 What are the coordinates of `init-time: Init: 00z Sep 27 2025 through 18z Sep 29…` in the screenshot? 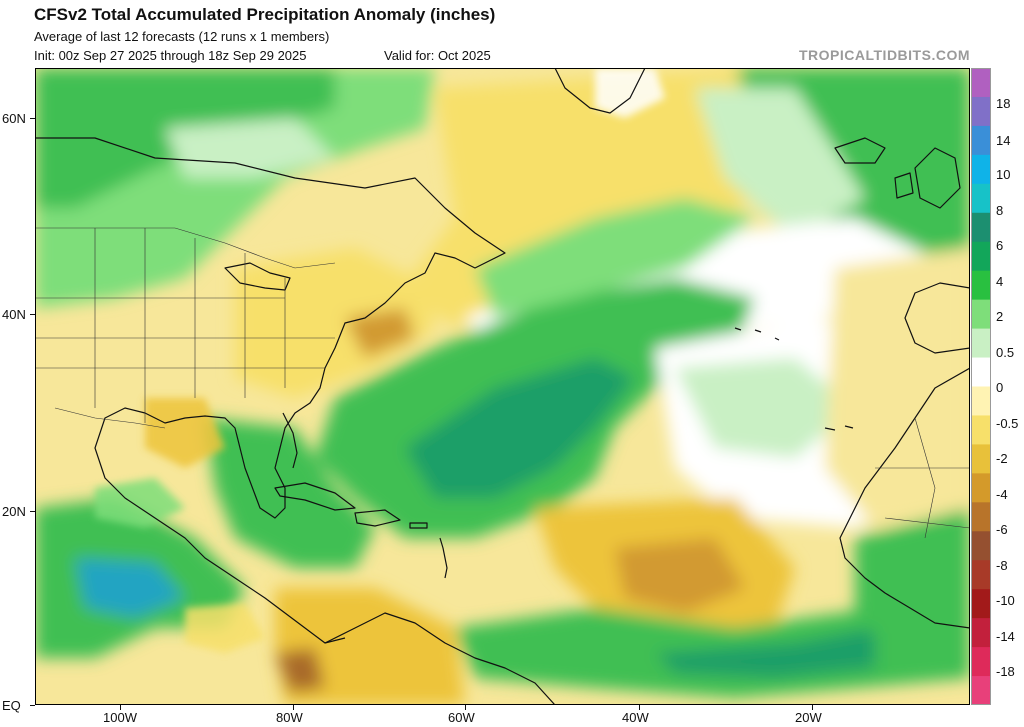 It's located at (170, 55).